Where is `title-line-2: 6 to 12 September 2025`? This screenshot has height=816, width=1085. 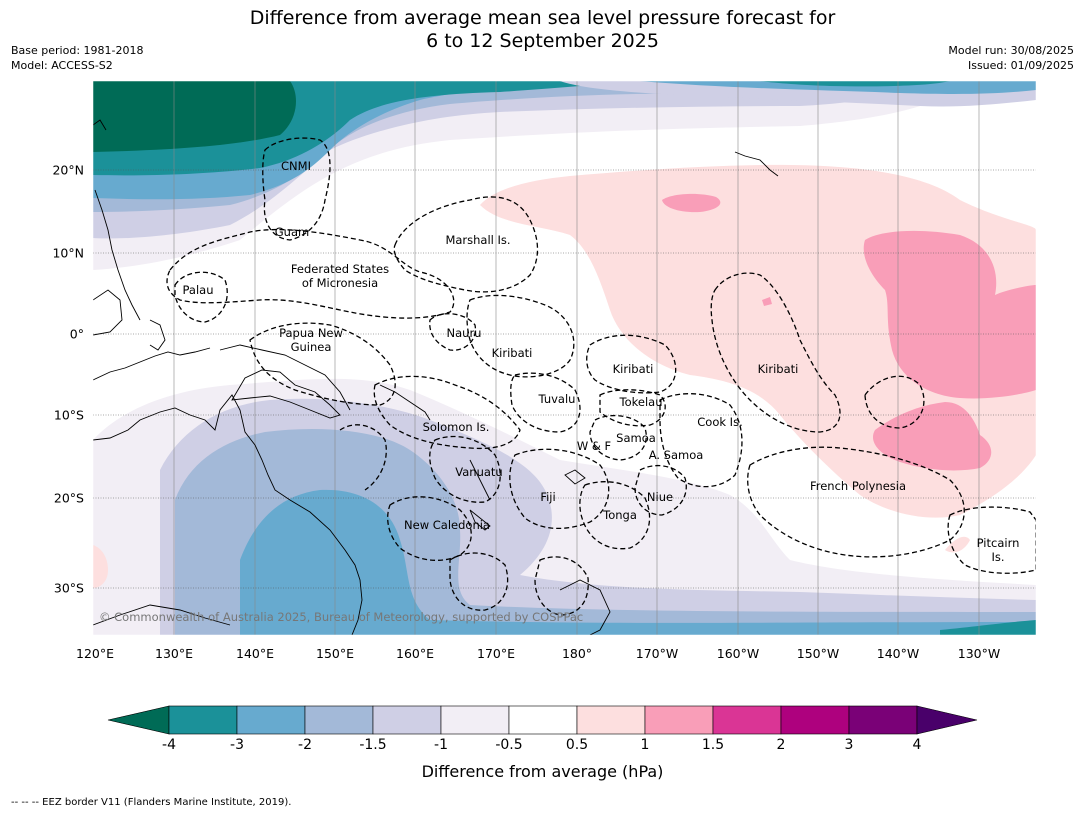 title-line-2: 6 to 12 September 2025 is located at coordinates (542, 41).